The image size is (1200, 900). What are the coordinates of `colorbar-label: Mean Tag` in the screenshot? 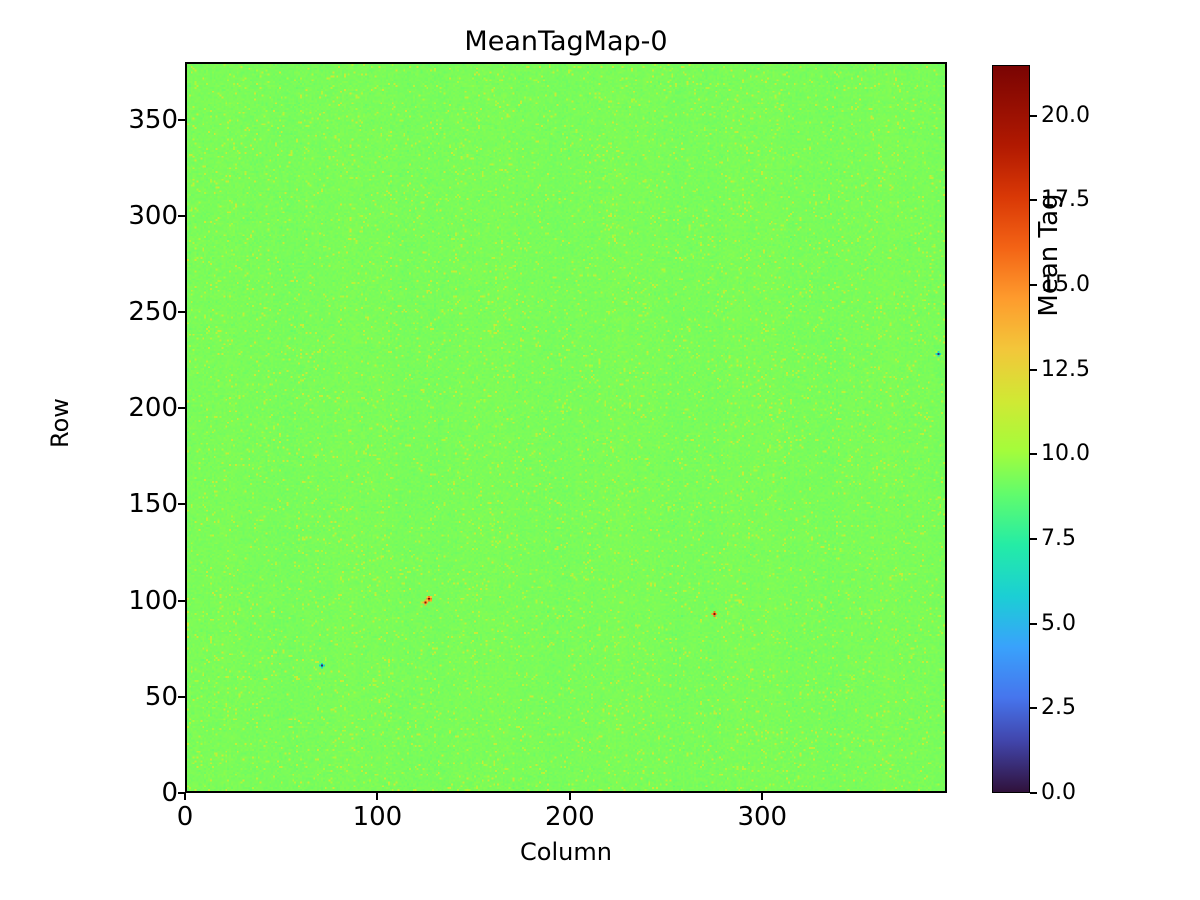 It's located at (1049, 255).